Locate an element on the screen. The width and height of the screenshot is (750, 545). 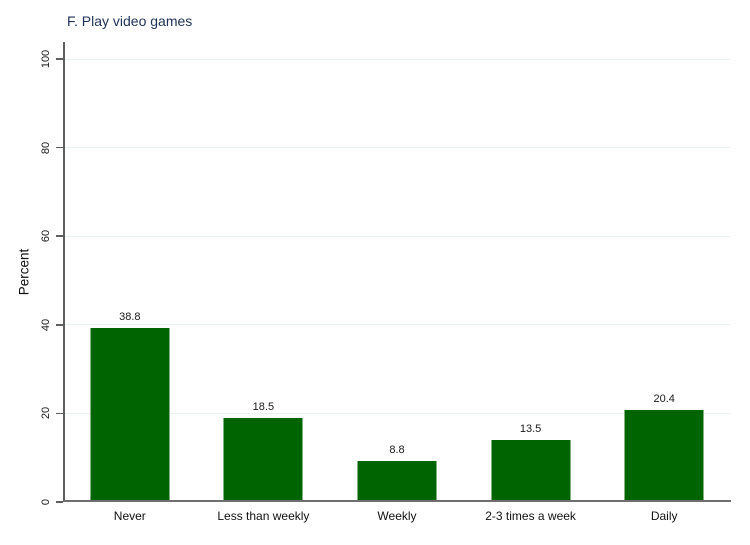
x-axis-line is located at coordinates (397, 501).